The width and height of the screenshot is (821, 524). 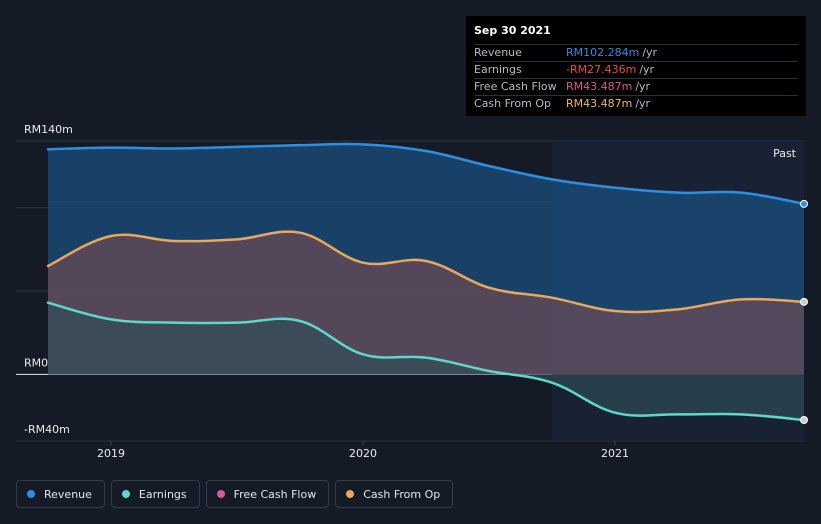 I want to click on legend-label: Revenue, so click(x=68, y=494).